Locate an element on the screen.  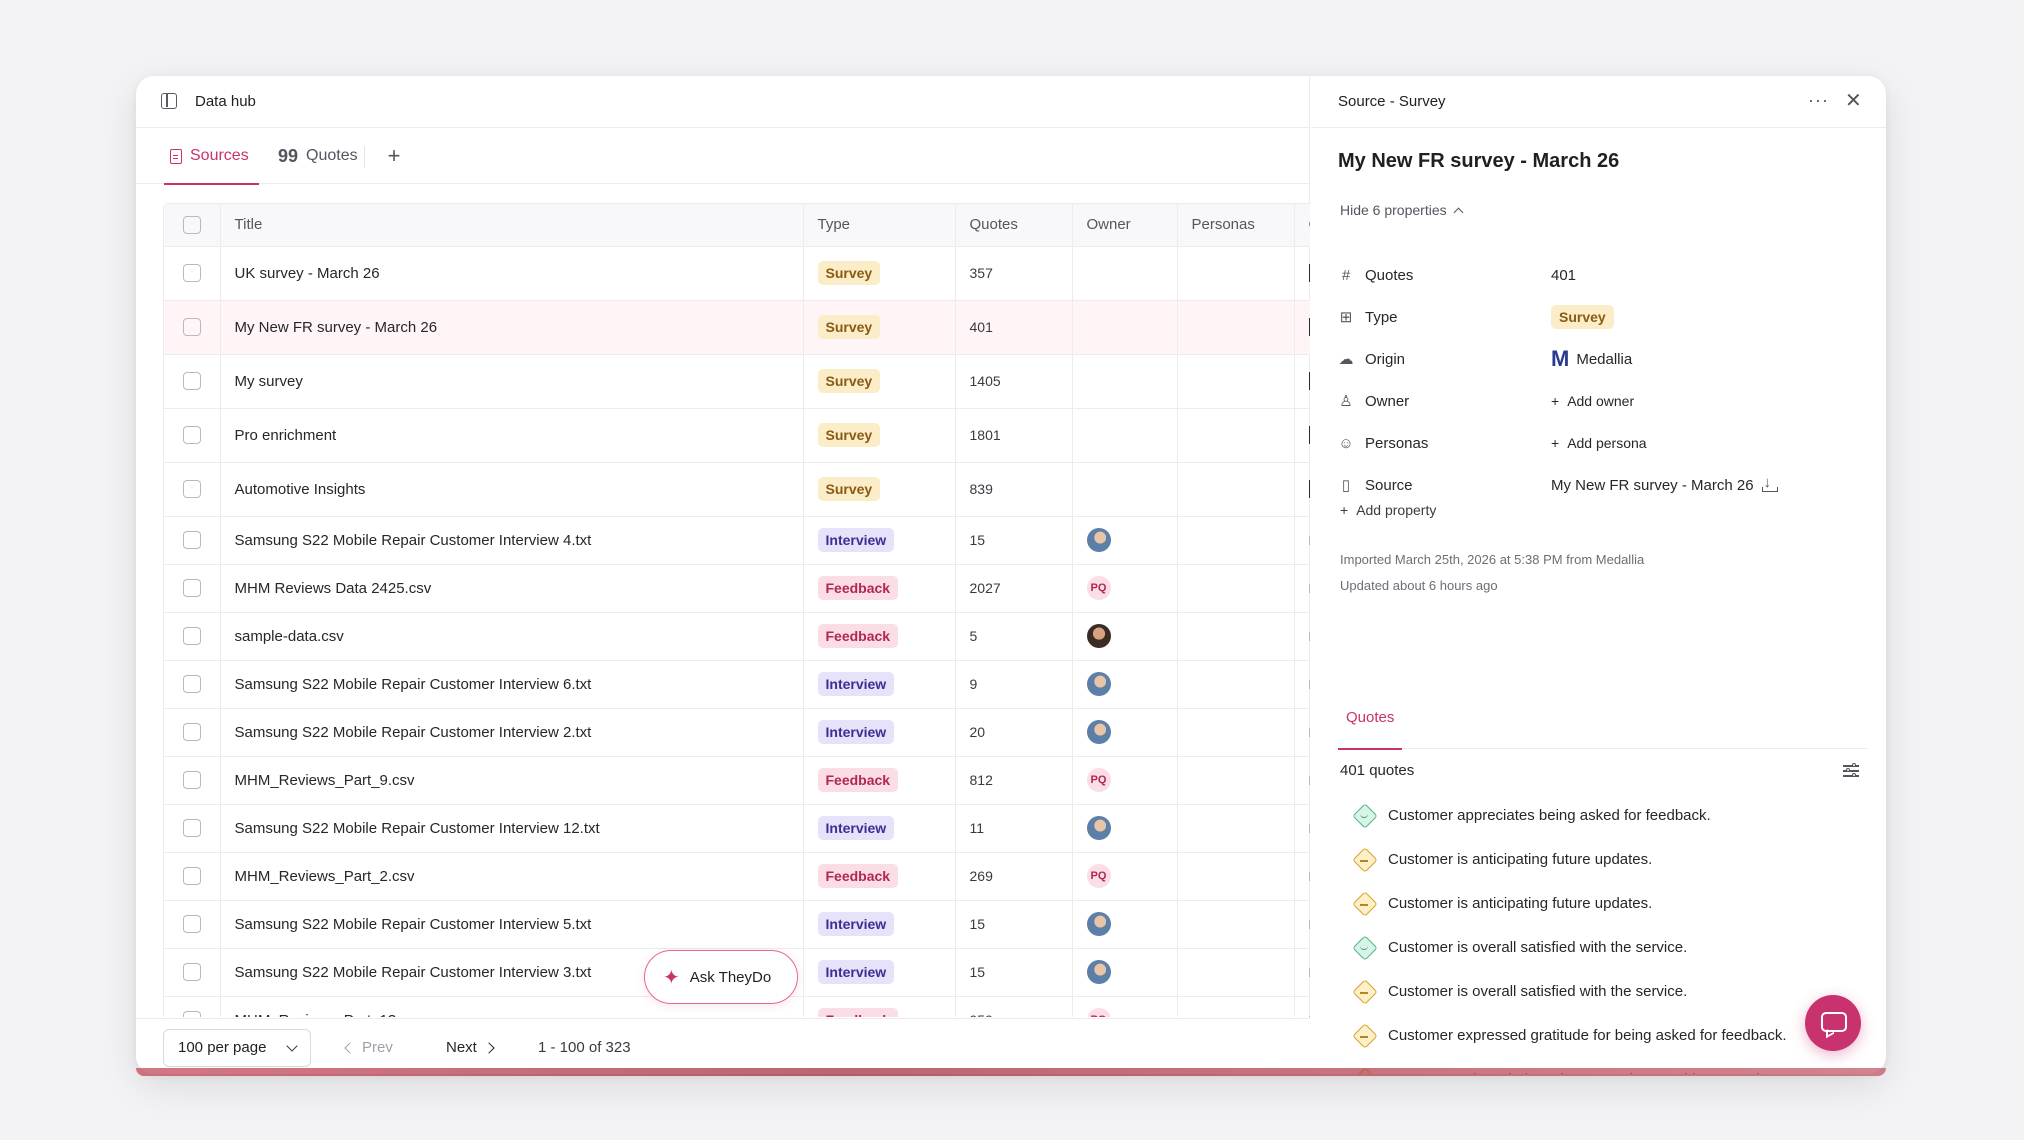
more-options-icon: ··· is located at coordinates (1818, 100).